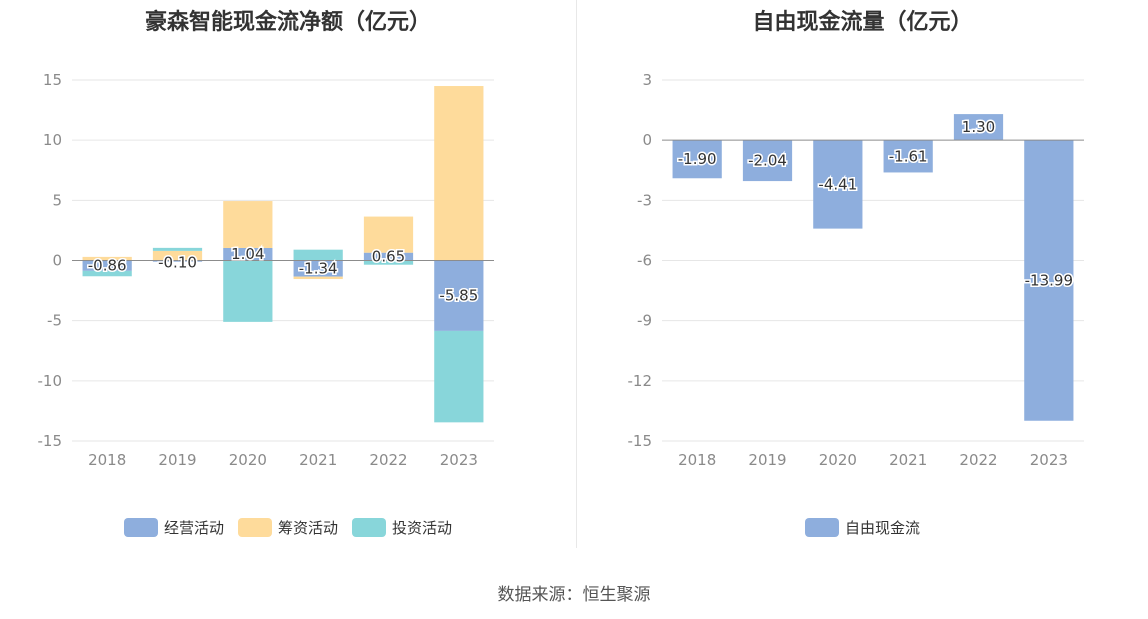 The height and width of the screenshot is (619, 1148). I want to click on y-tick-label: -3, so click(644, 200).